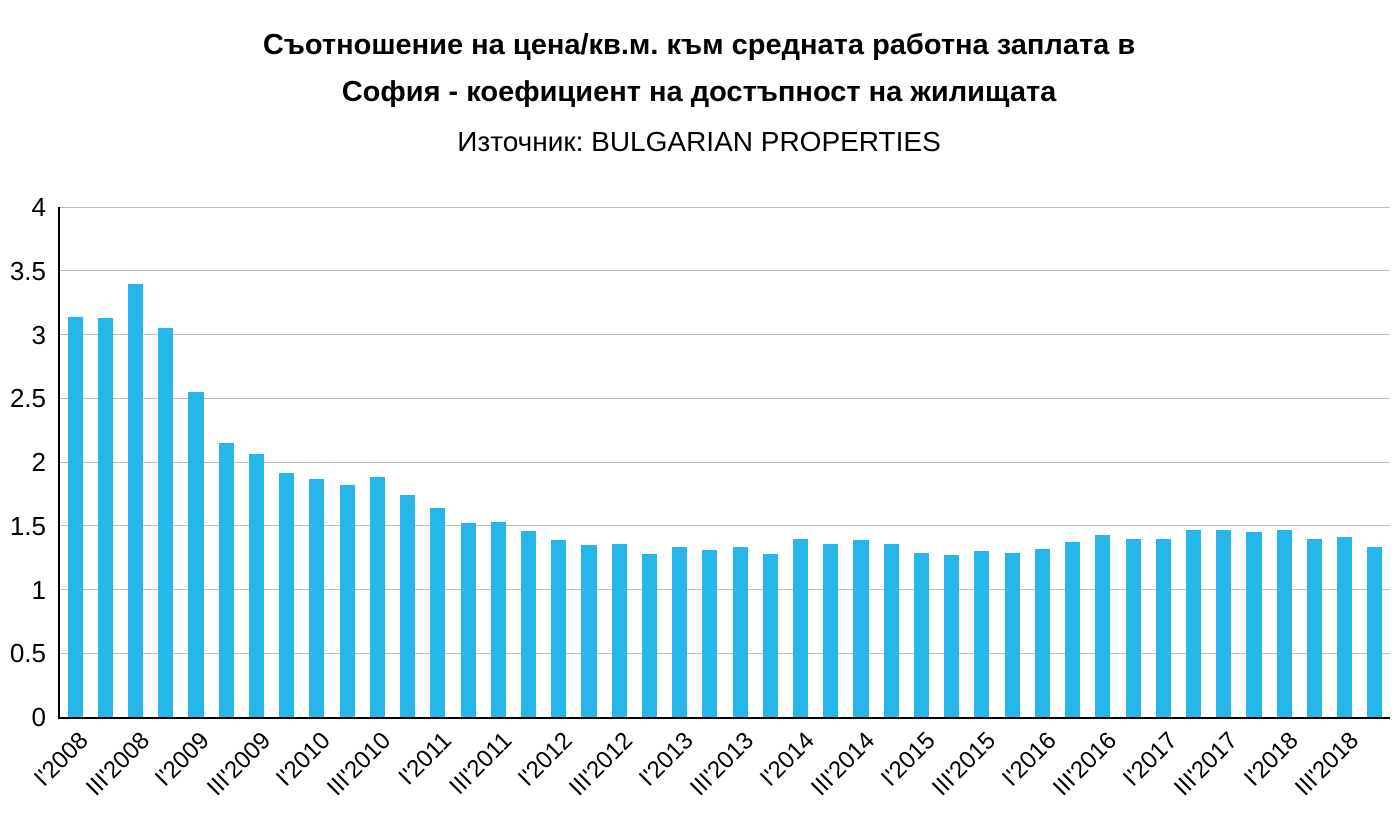 The height and width of the screenshot is (834, 1398). Describe the element at coordinates (1042, 632) in the screenshot. I see `bar-I'2016` at that location.